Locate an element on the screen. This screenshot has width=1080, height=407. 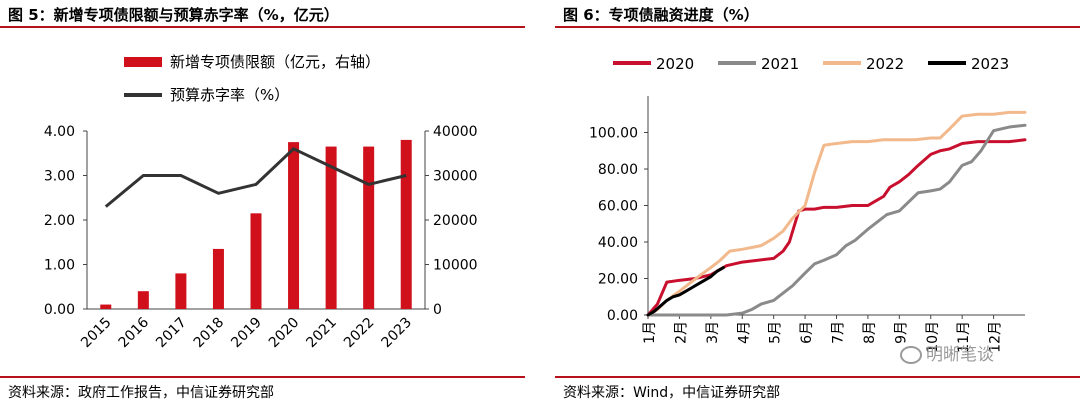
x-tick-label-5: 5月 is located at coordinates (776, 332).